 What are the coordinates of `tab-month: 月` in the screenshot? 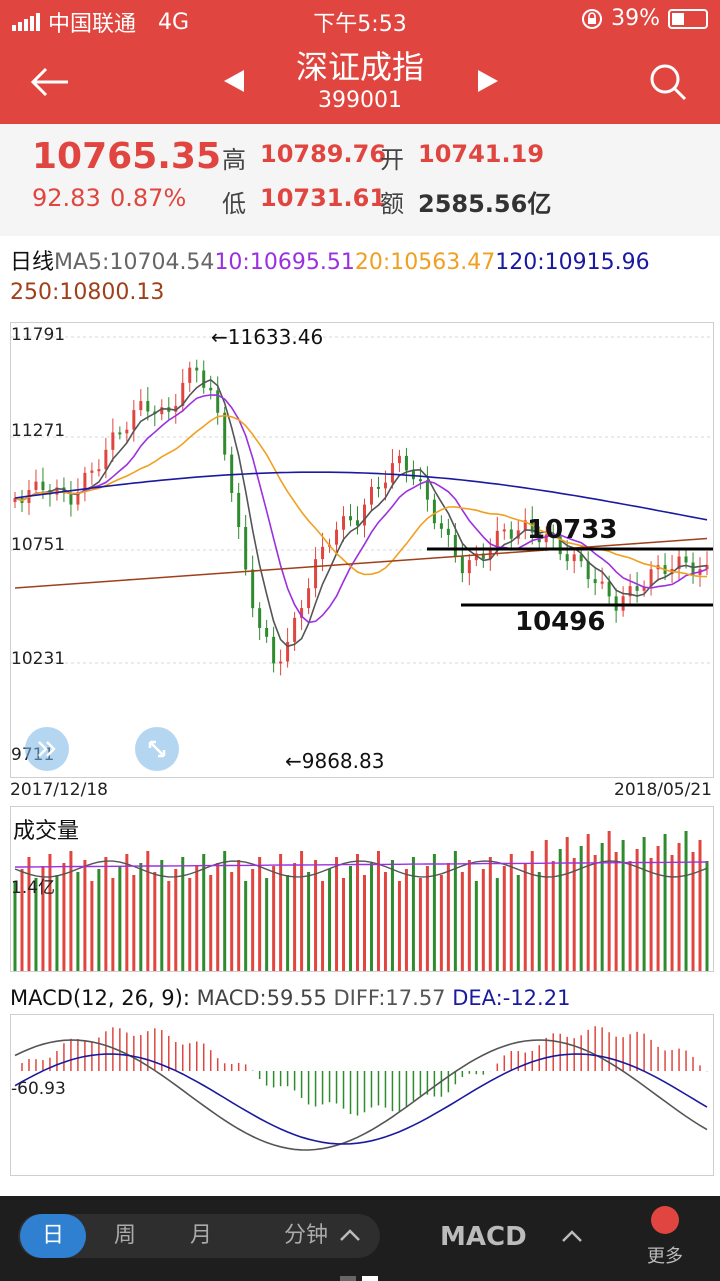 It's located at (200, 1235).